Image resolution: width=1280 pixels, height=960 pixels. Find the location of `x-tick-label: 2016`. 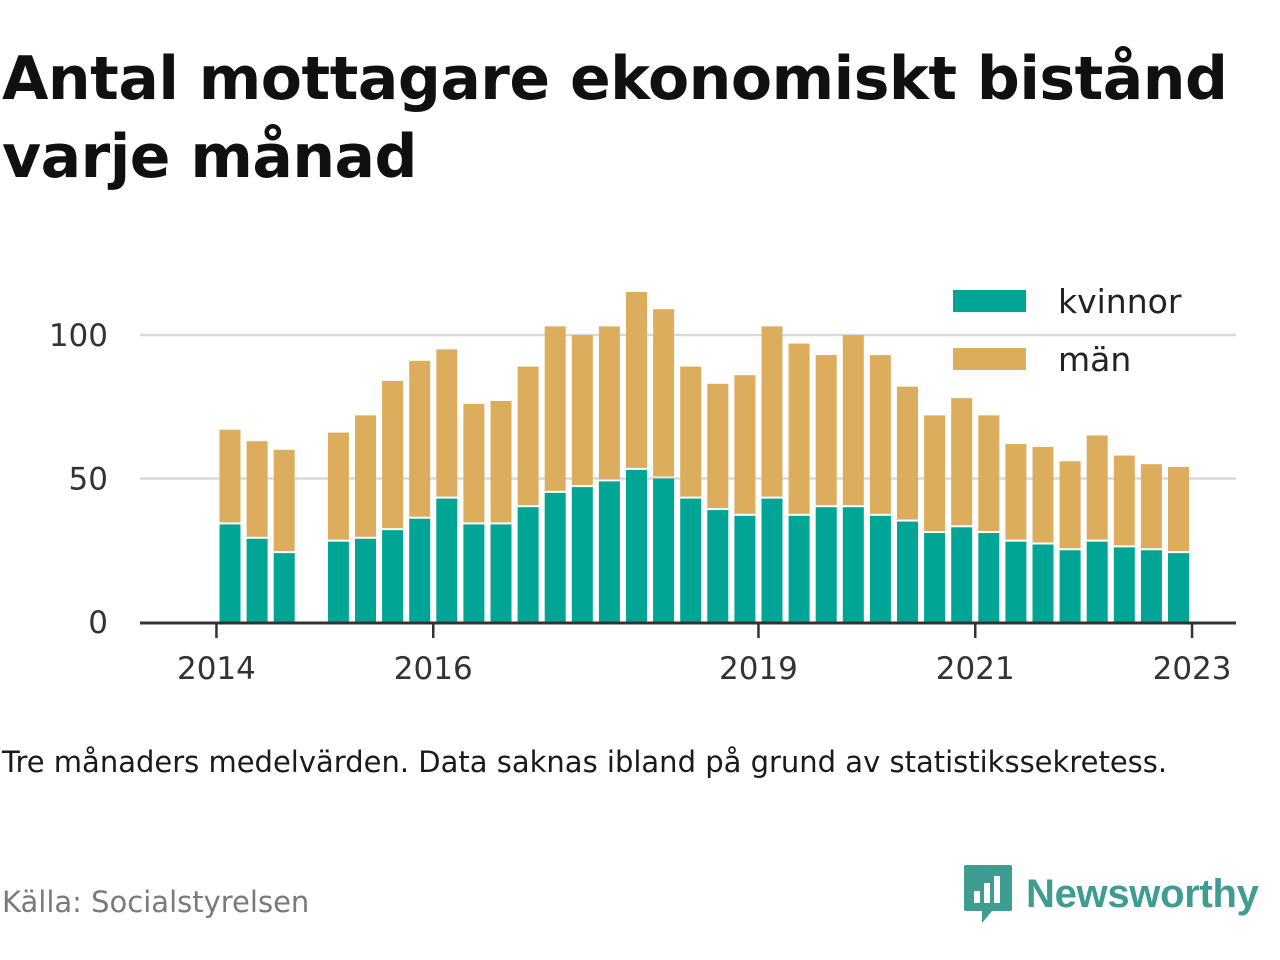

x-tick-label: 2016 is located at coordinates (433, 669).